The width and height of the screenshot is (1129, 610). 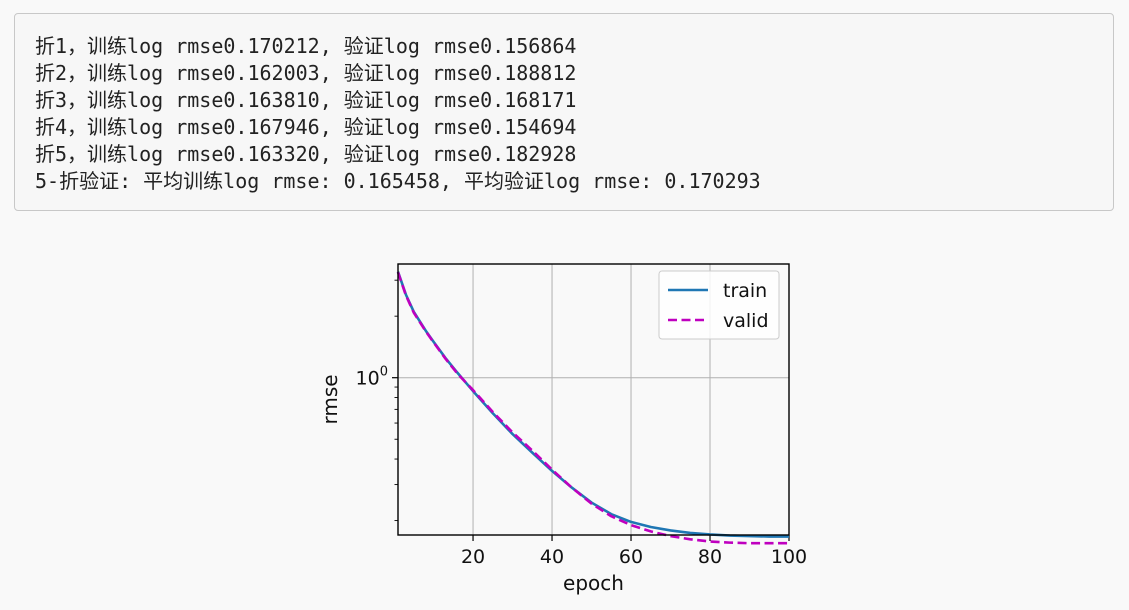 What do you see at coordinates (745, 291) in the screenshot?
I see `legend-label-train: train` at bounding box center [745, 291].